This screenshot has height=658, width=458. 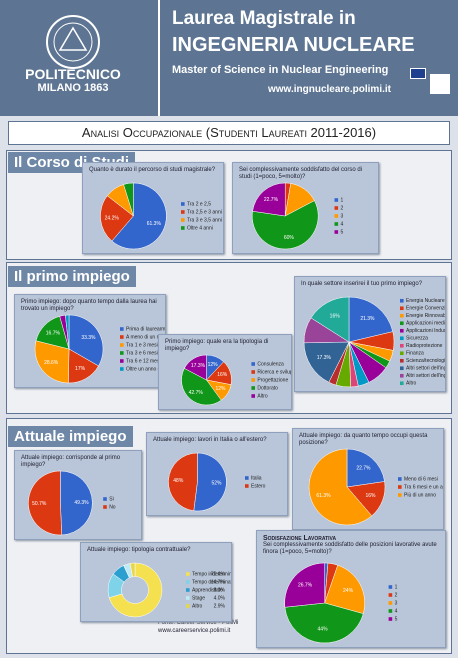 What do you see at coordinates (211, 582) in the screenshot?
I see `legend-label: Tempo determinato` at bounding box center [211, 582].